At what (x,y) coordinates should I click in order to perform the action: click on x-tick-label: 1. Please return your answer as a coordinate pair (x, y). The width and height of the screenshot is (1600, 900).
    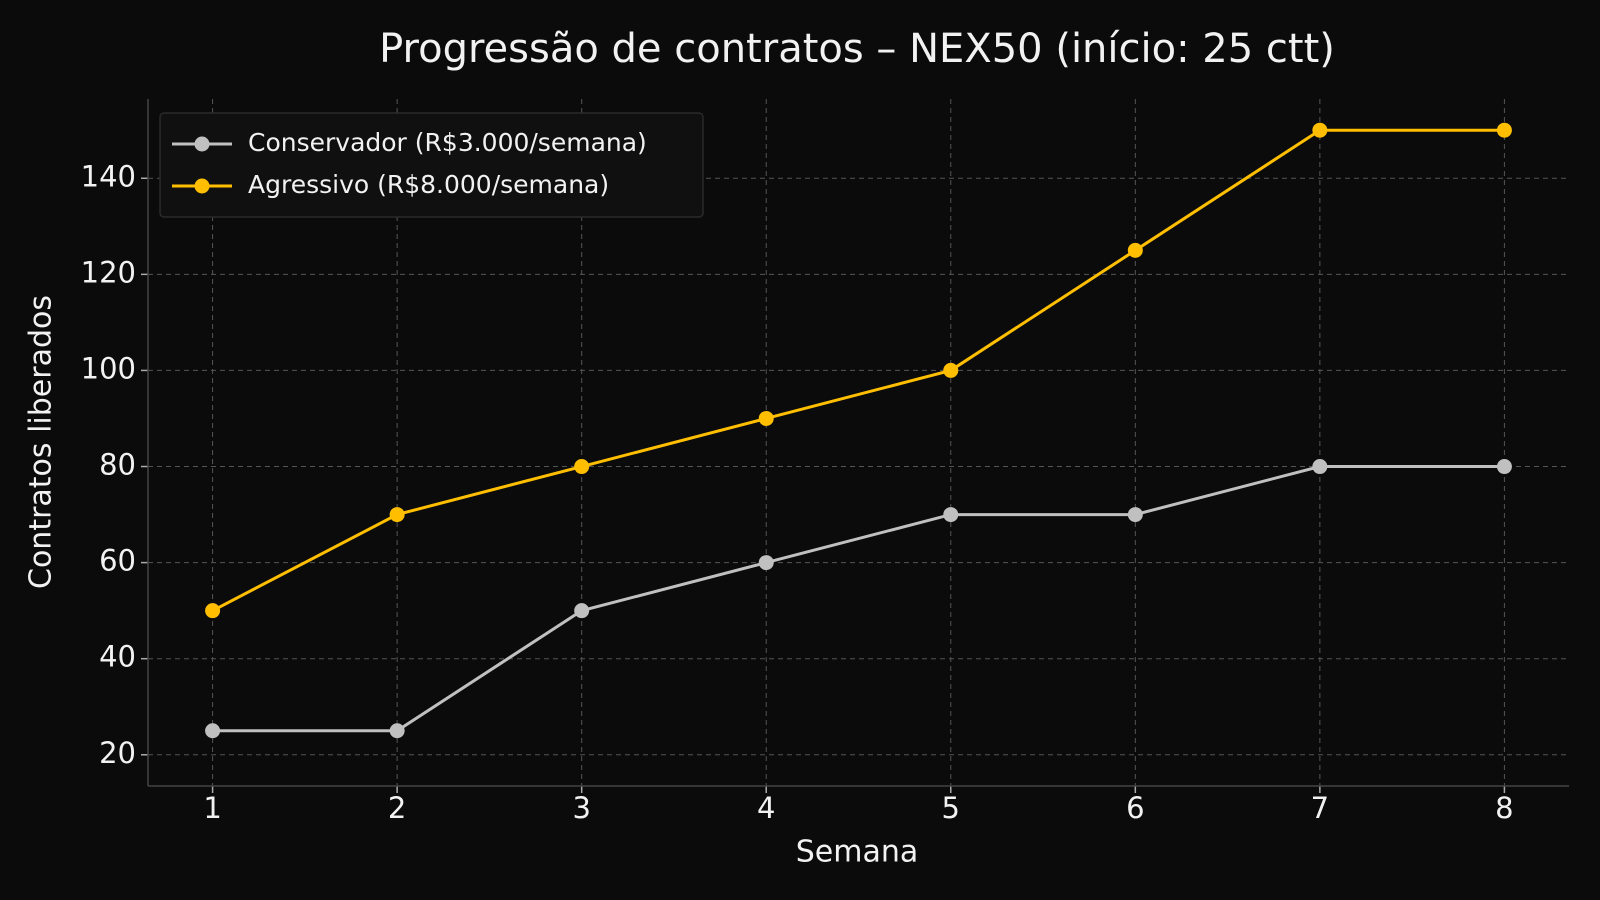
    Looking at the image, I should click on (212, 808).